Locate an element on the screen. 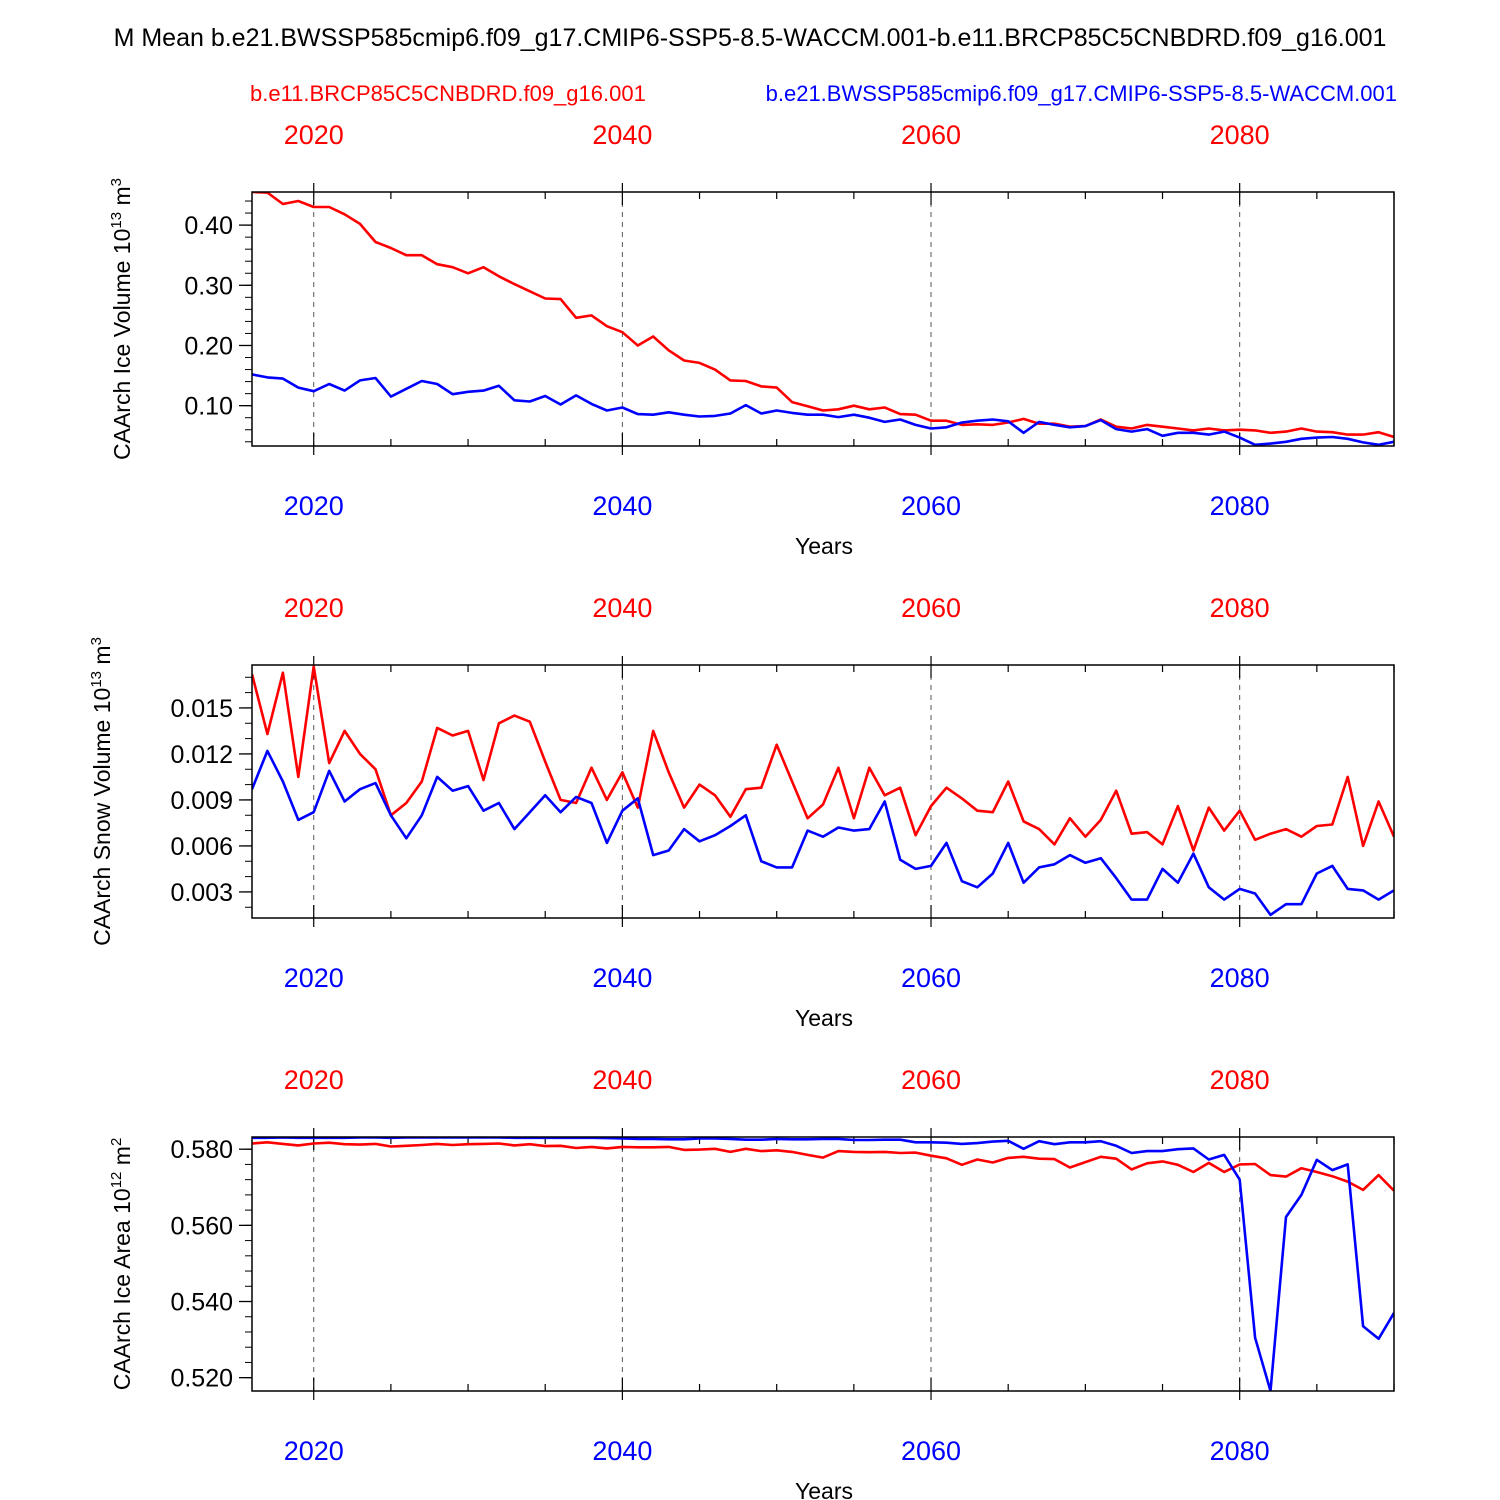 The image size is (1500, 1500). y-tick-label: 0.40 is located at coordinates (208, 226).